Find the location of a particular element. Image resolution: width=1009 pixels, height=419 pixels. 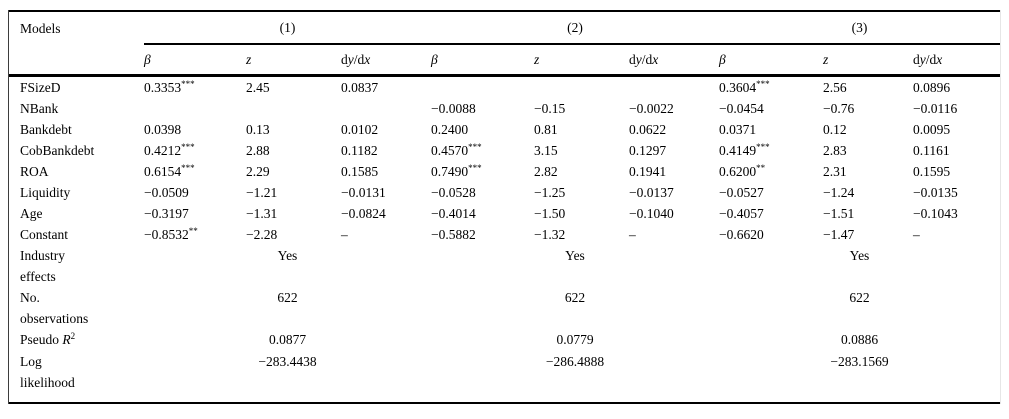

row-label-line: Log is located at coordinates (82, 361).